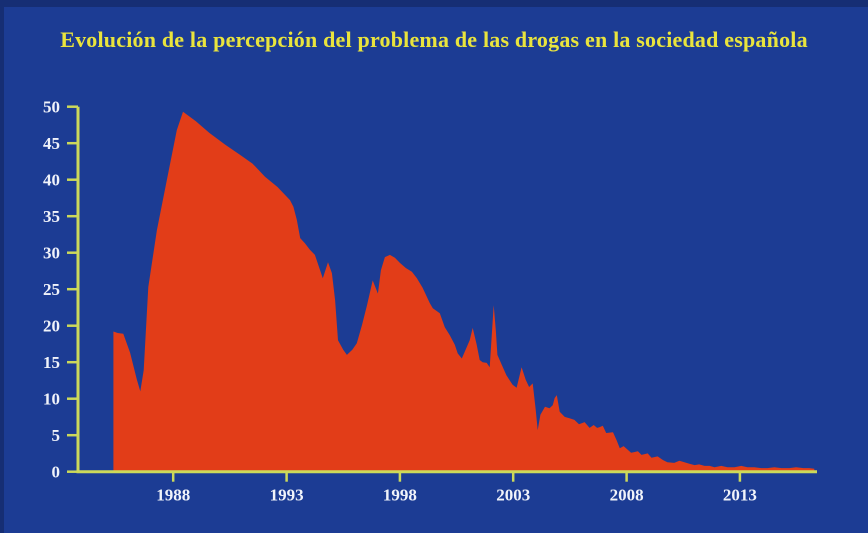 The height and width of the screenshot is (533, 868). Describe the element at coordinates (287, 495) in the screenshot. I see `x-tick-label: 1993` at that location.